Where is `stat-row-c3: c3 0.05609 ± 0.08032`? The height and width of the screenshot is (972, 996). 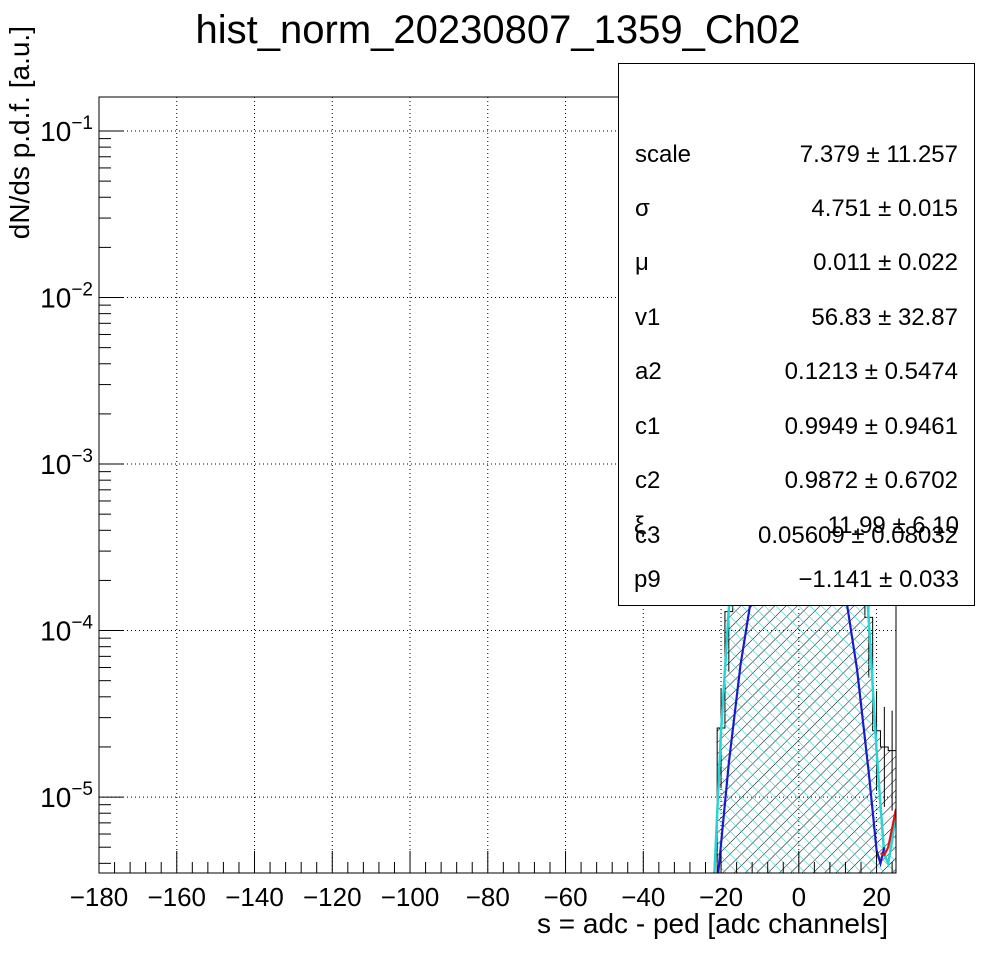 stat-row-c3: c3 0.05609 ± 0.08032 is located at coordinates (796, 537).